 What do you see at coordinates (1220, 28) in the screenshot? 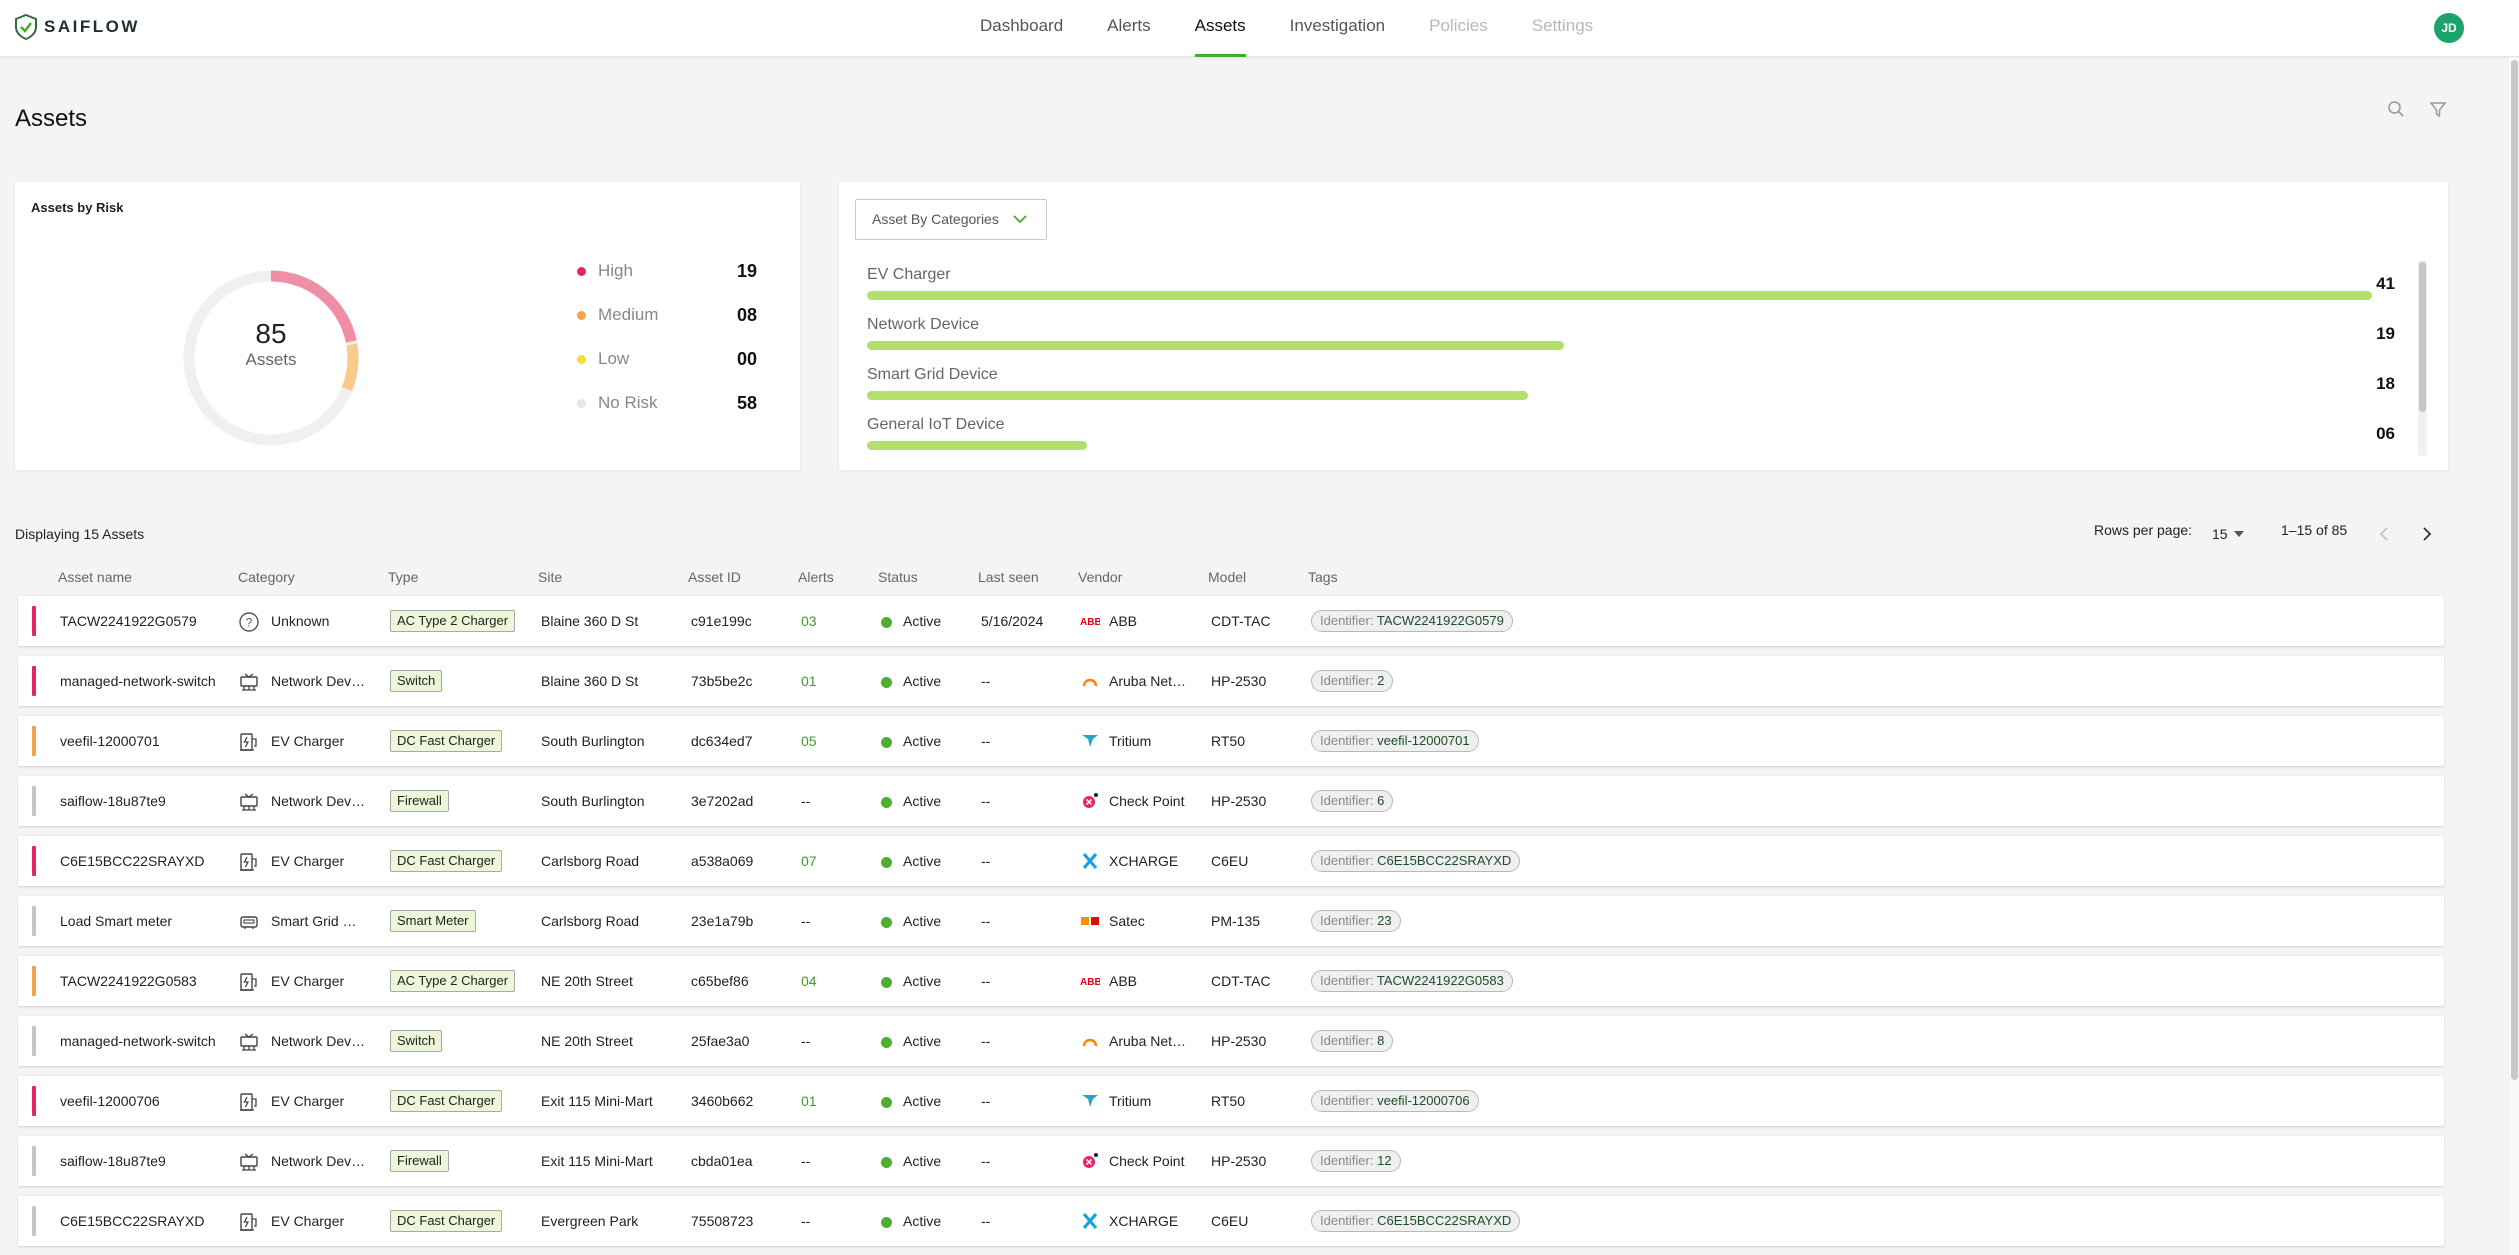
I see `nav-assets: Assets` at bounding box center [1220, 28].